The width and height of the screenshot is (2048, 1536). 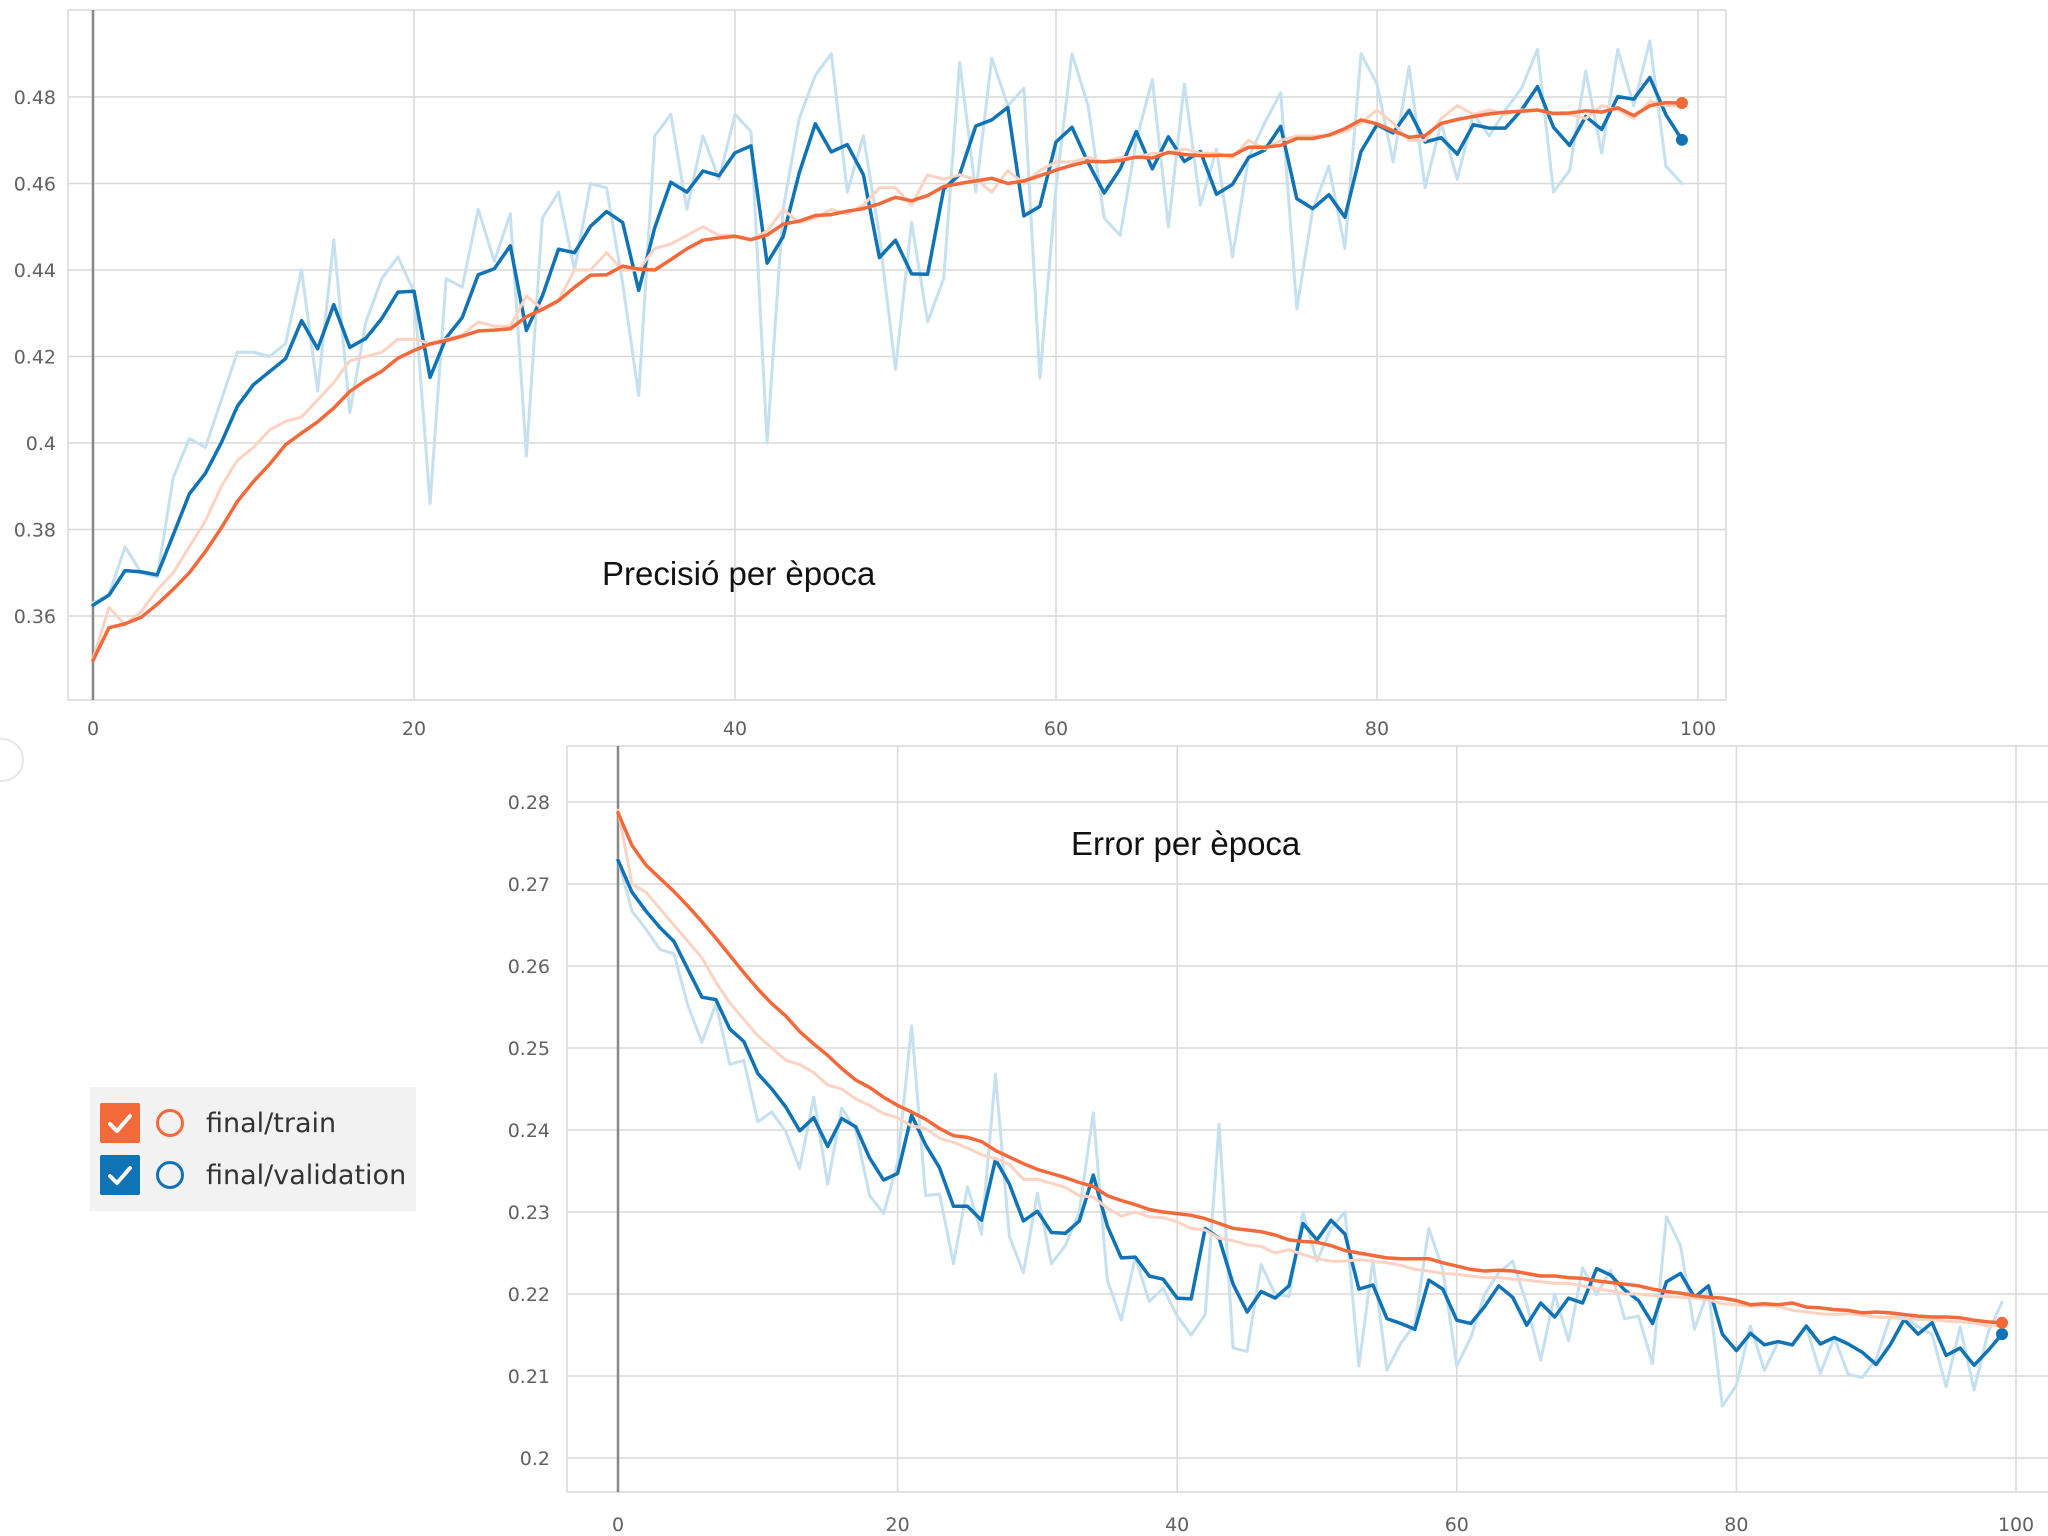 I want to click on y-tick-label: 0.4, so click(x=41, y=444).